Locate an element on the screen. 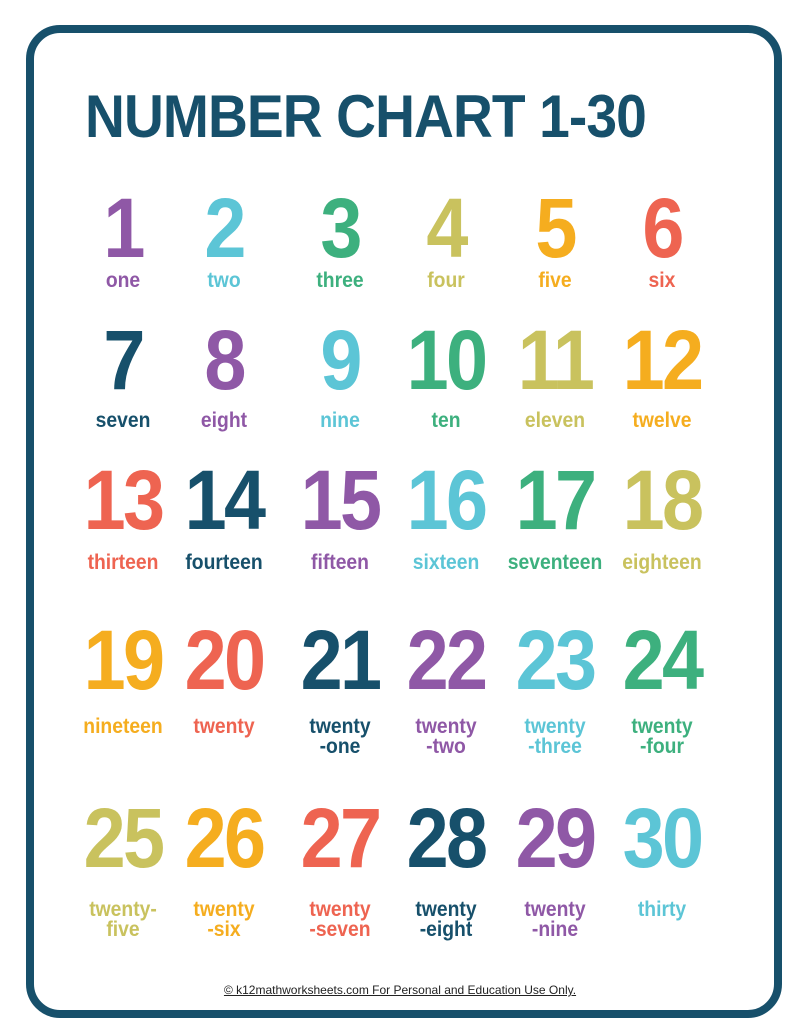 Image resolution: width=800 pixels, height=1035 pixels. word-line: seven is located at coordinates (123, 420).